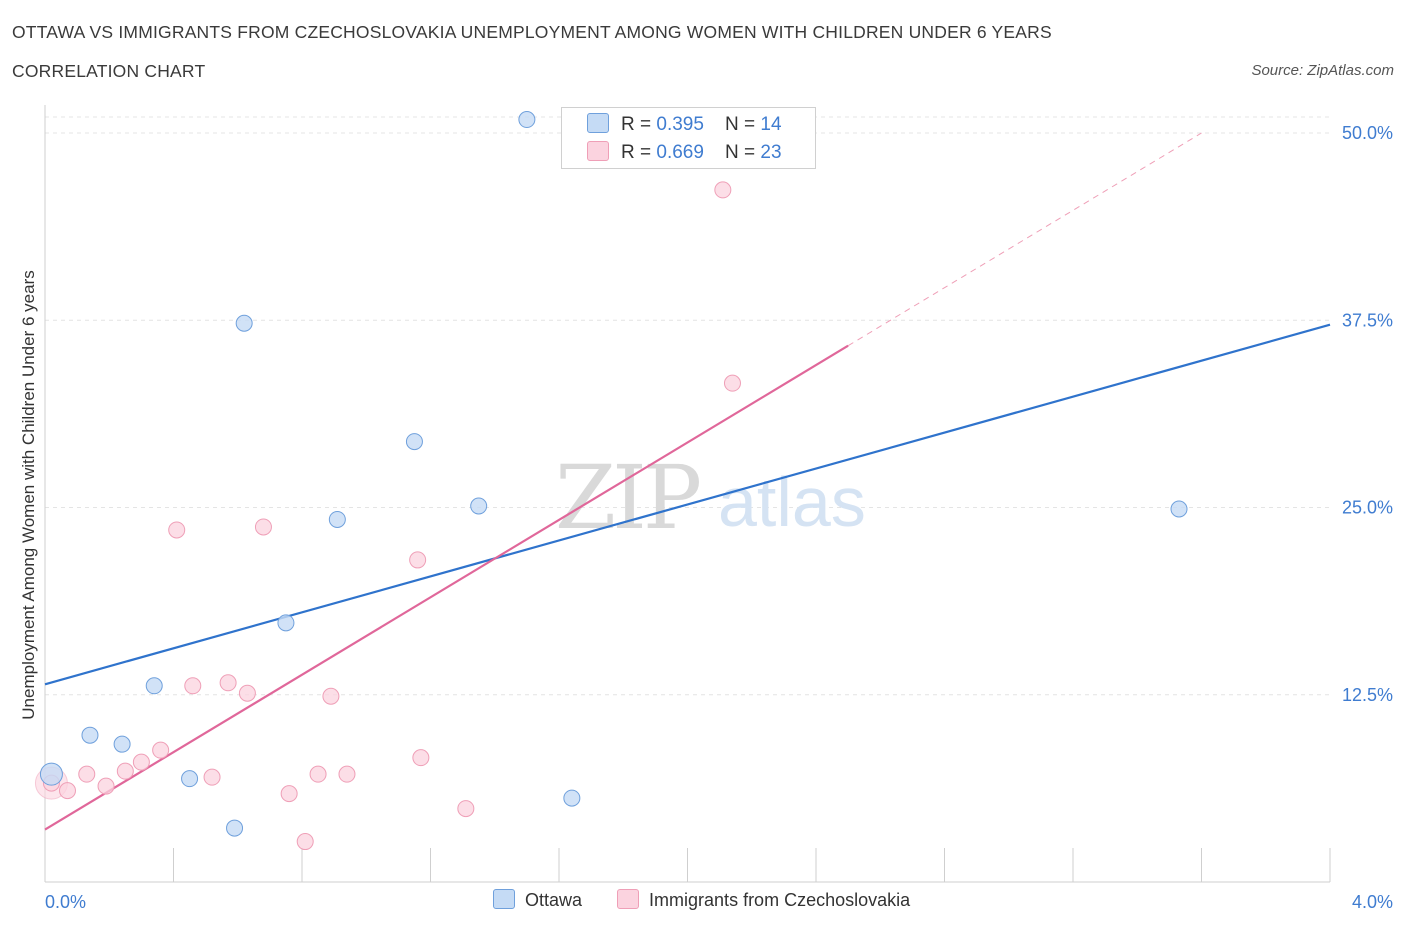 This screenshot has width=1406, height=930. Describe the element at coordinates (627, 497) in the screenshot. I see `watermark-zip: ZIP` at that location.